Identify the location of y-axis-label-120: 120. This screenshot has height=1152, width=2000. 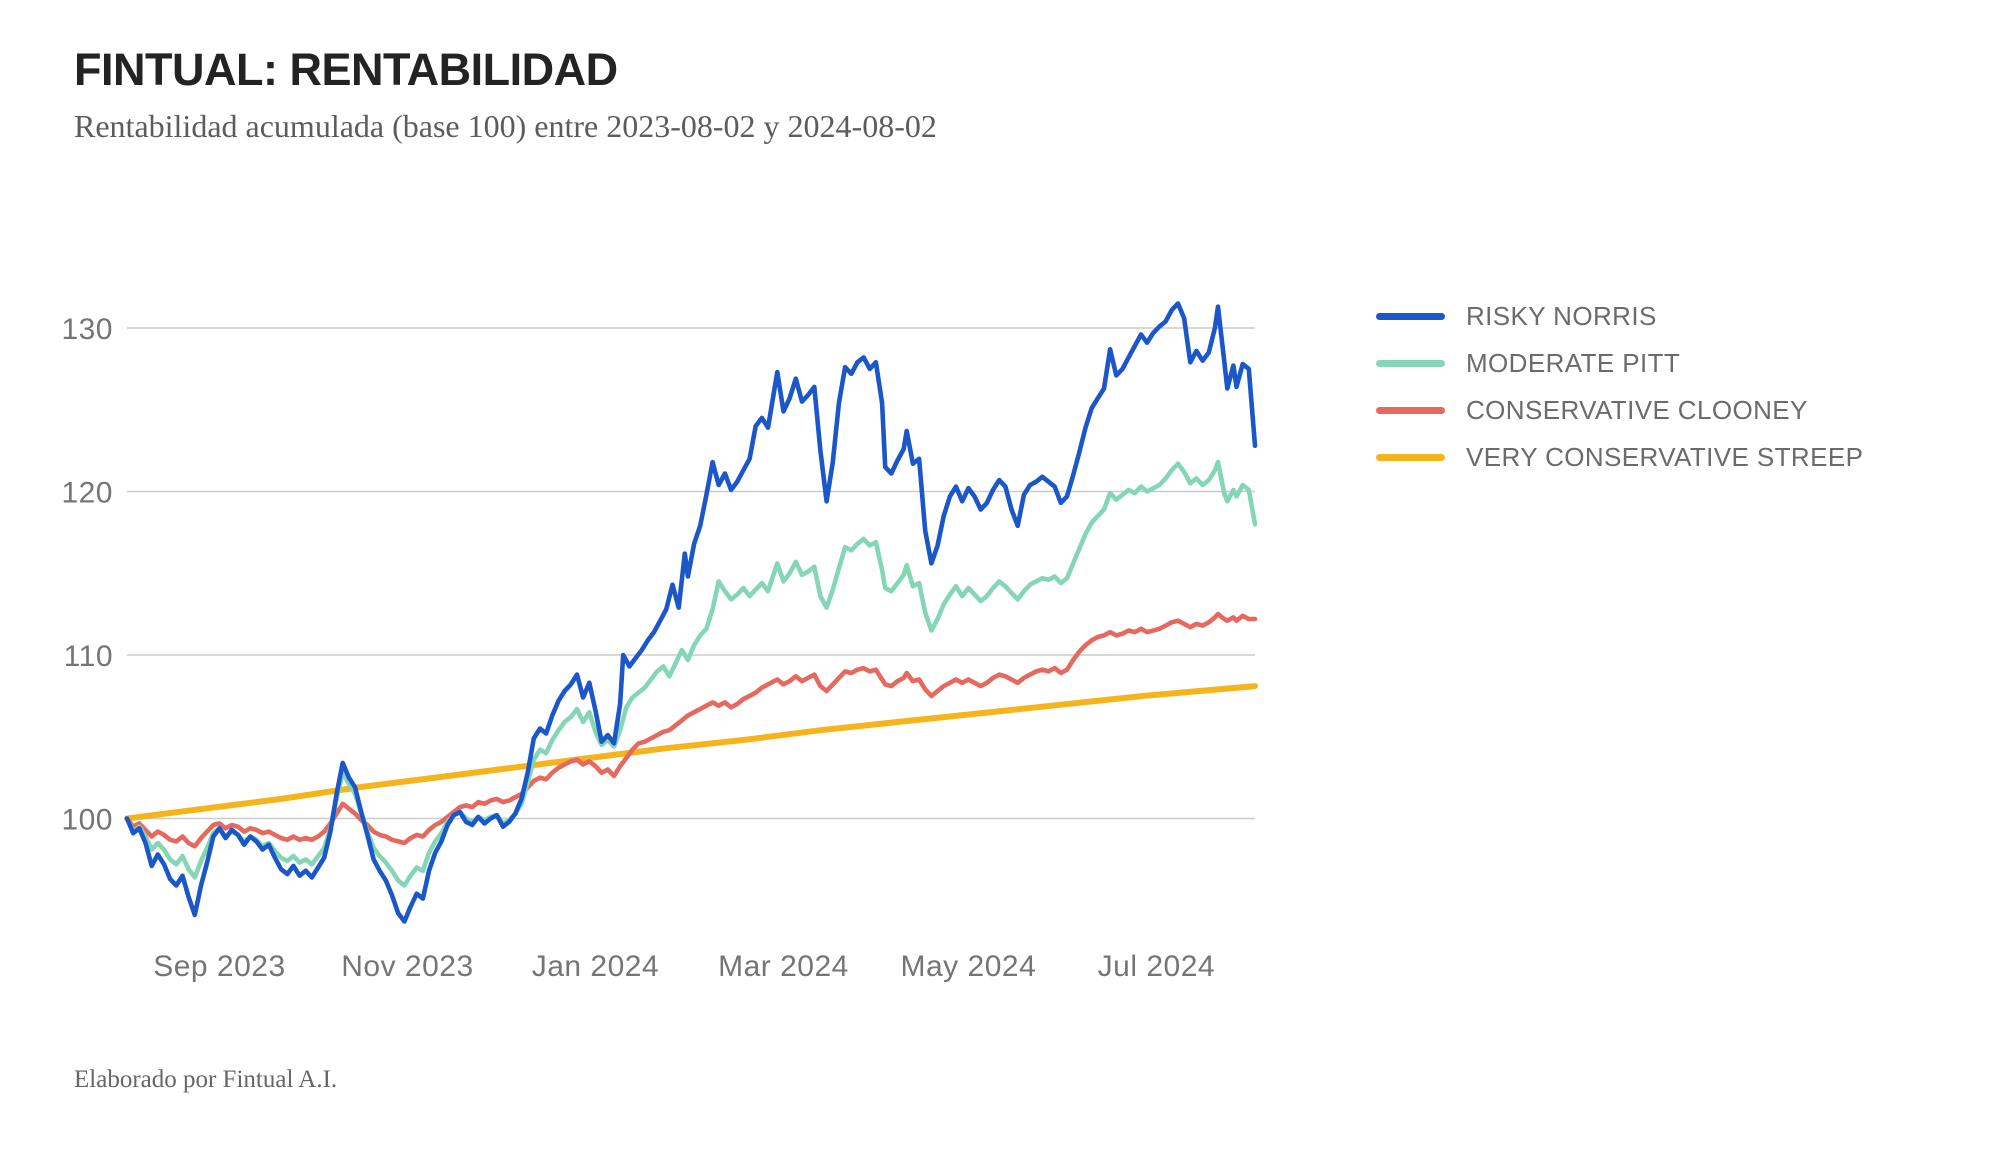
(87, 493).